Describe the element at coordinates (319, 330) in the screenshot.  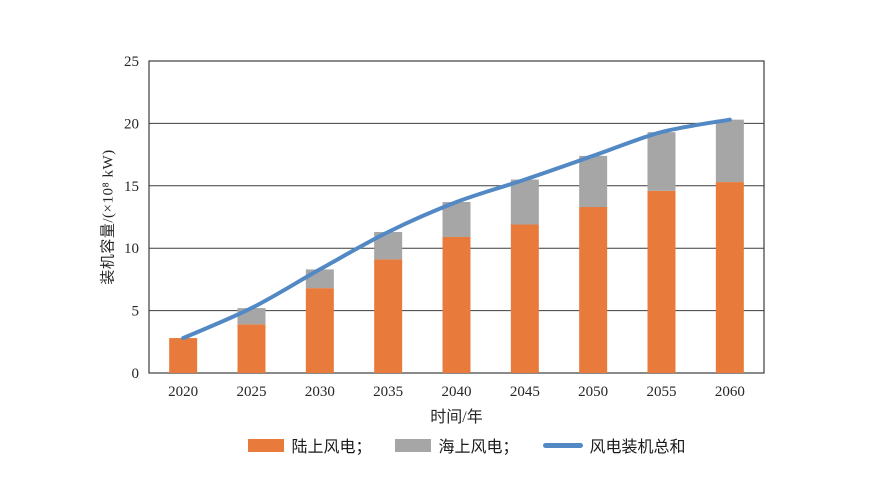
I see `bar-onshore-2030` at that location.